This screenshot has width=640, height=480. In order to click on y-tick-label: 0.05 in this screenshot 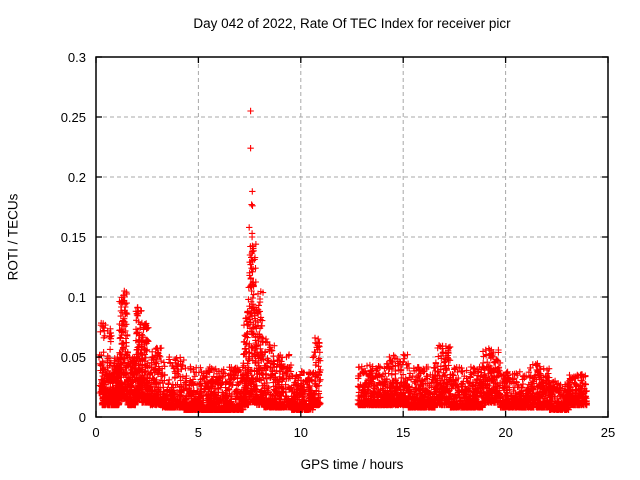, I will do `click(73, 357)`.